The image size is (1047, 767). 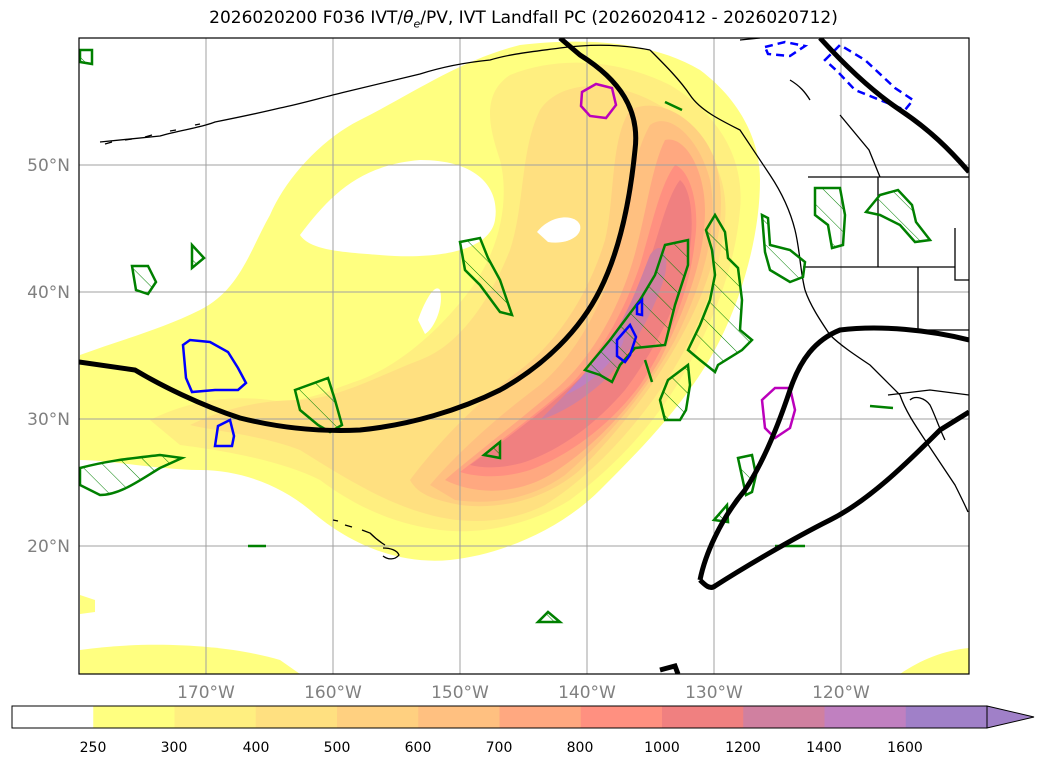 I want to click on lat-tick-label: 30°N, so click(x=48, y=420).